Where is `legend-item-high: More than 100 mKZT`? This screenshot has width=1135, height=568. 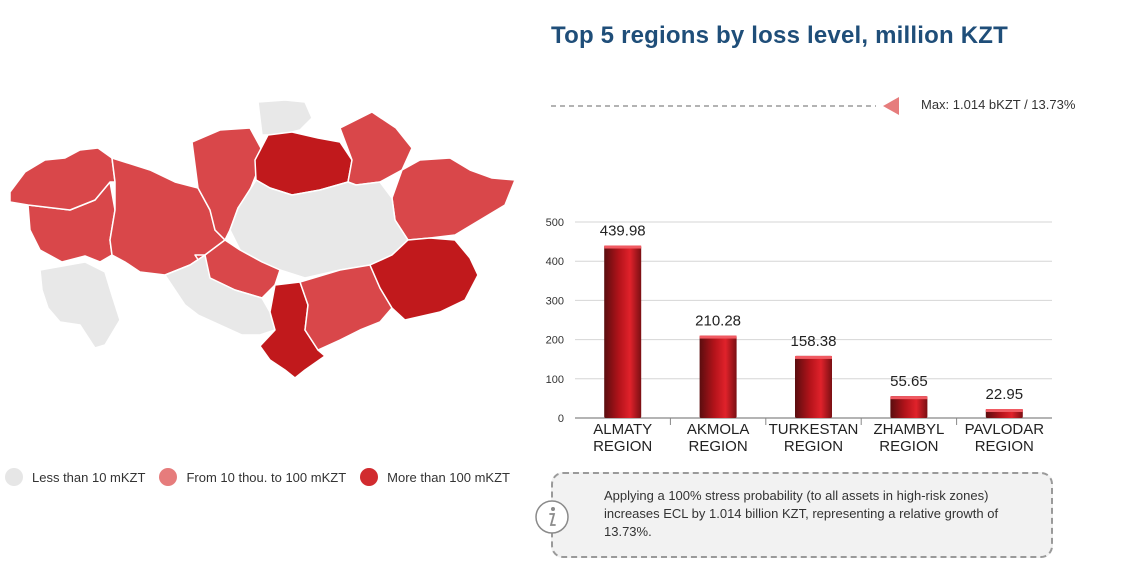
legend-item-high: More than 100 mKZT is located at coordinates (435, 477).